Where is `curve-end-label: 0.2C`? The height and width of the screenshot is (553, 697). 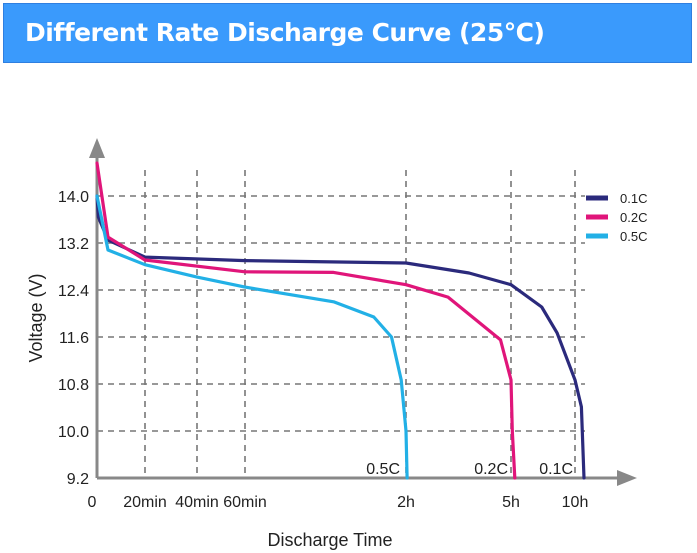 curve-end-label: 0.2C is located at coordinates (491, 469).